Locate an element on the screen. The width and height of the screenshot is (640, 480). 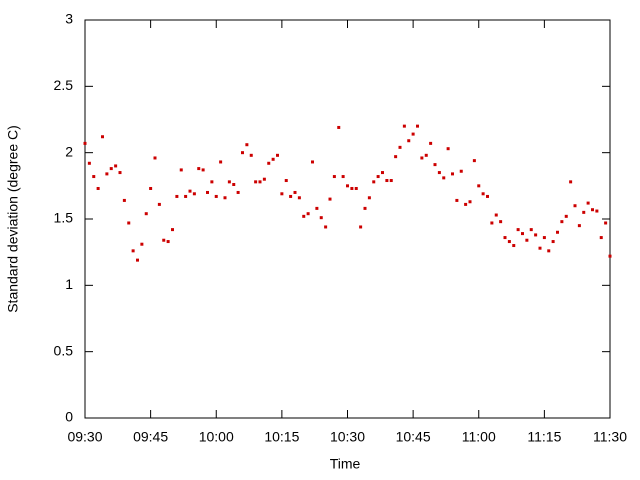
y-tick-label: 2.5 is located at coordinates (64, 85).